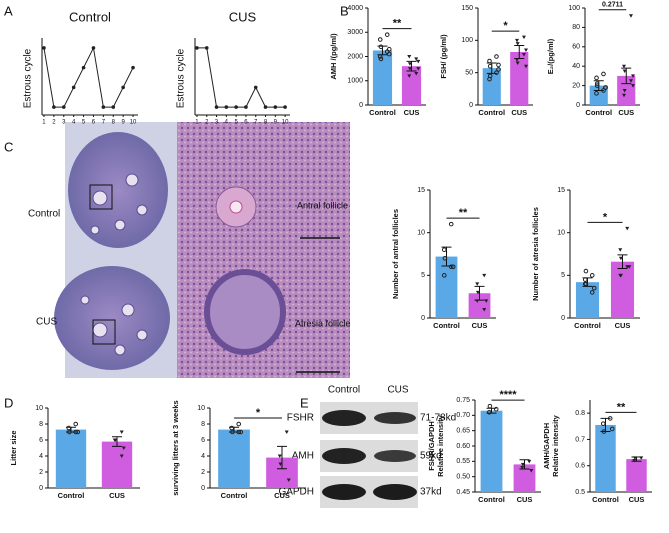 The image size is (669, 533). I want to click on y-tick-label: 0.65, so click(463, 431).